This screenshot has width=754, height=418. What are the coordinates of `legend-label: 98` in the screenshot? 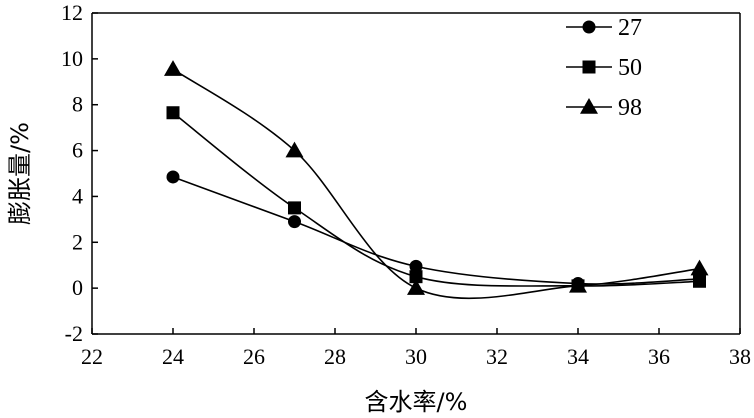 It's located at (630, 108).